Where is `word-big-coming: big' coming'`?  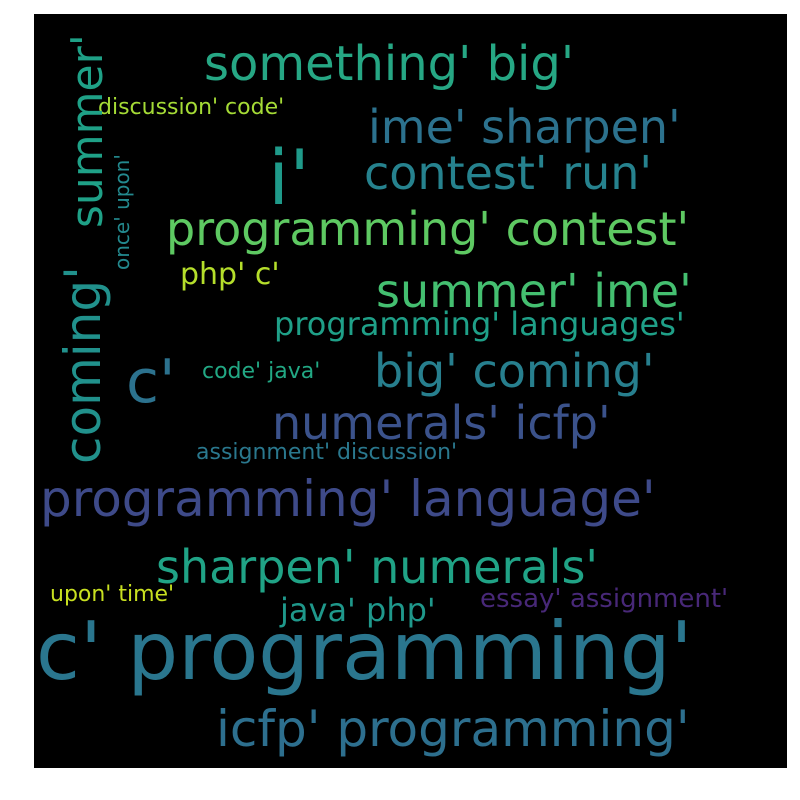 word-big-coming: big' coming' is located at coordinates (514, 371).